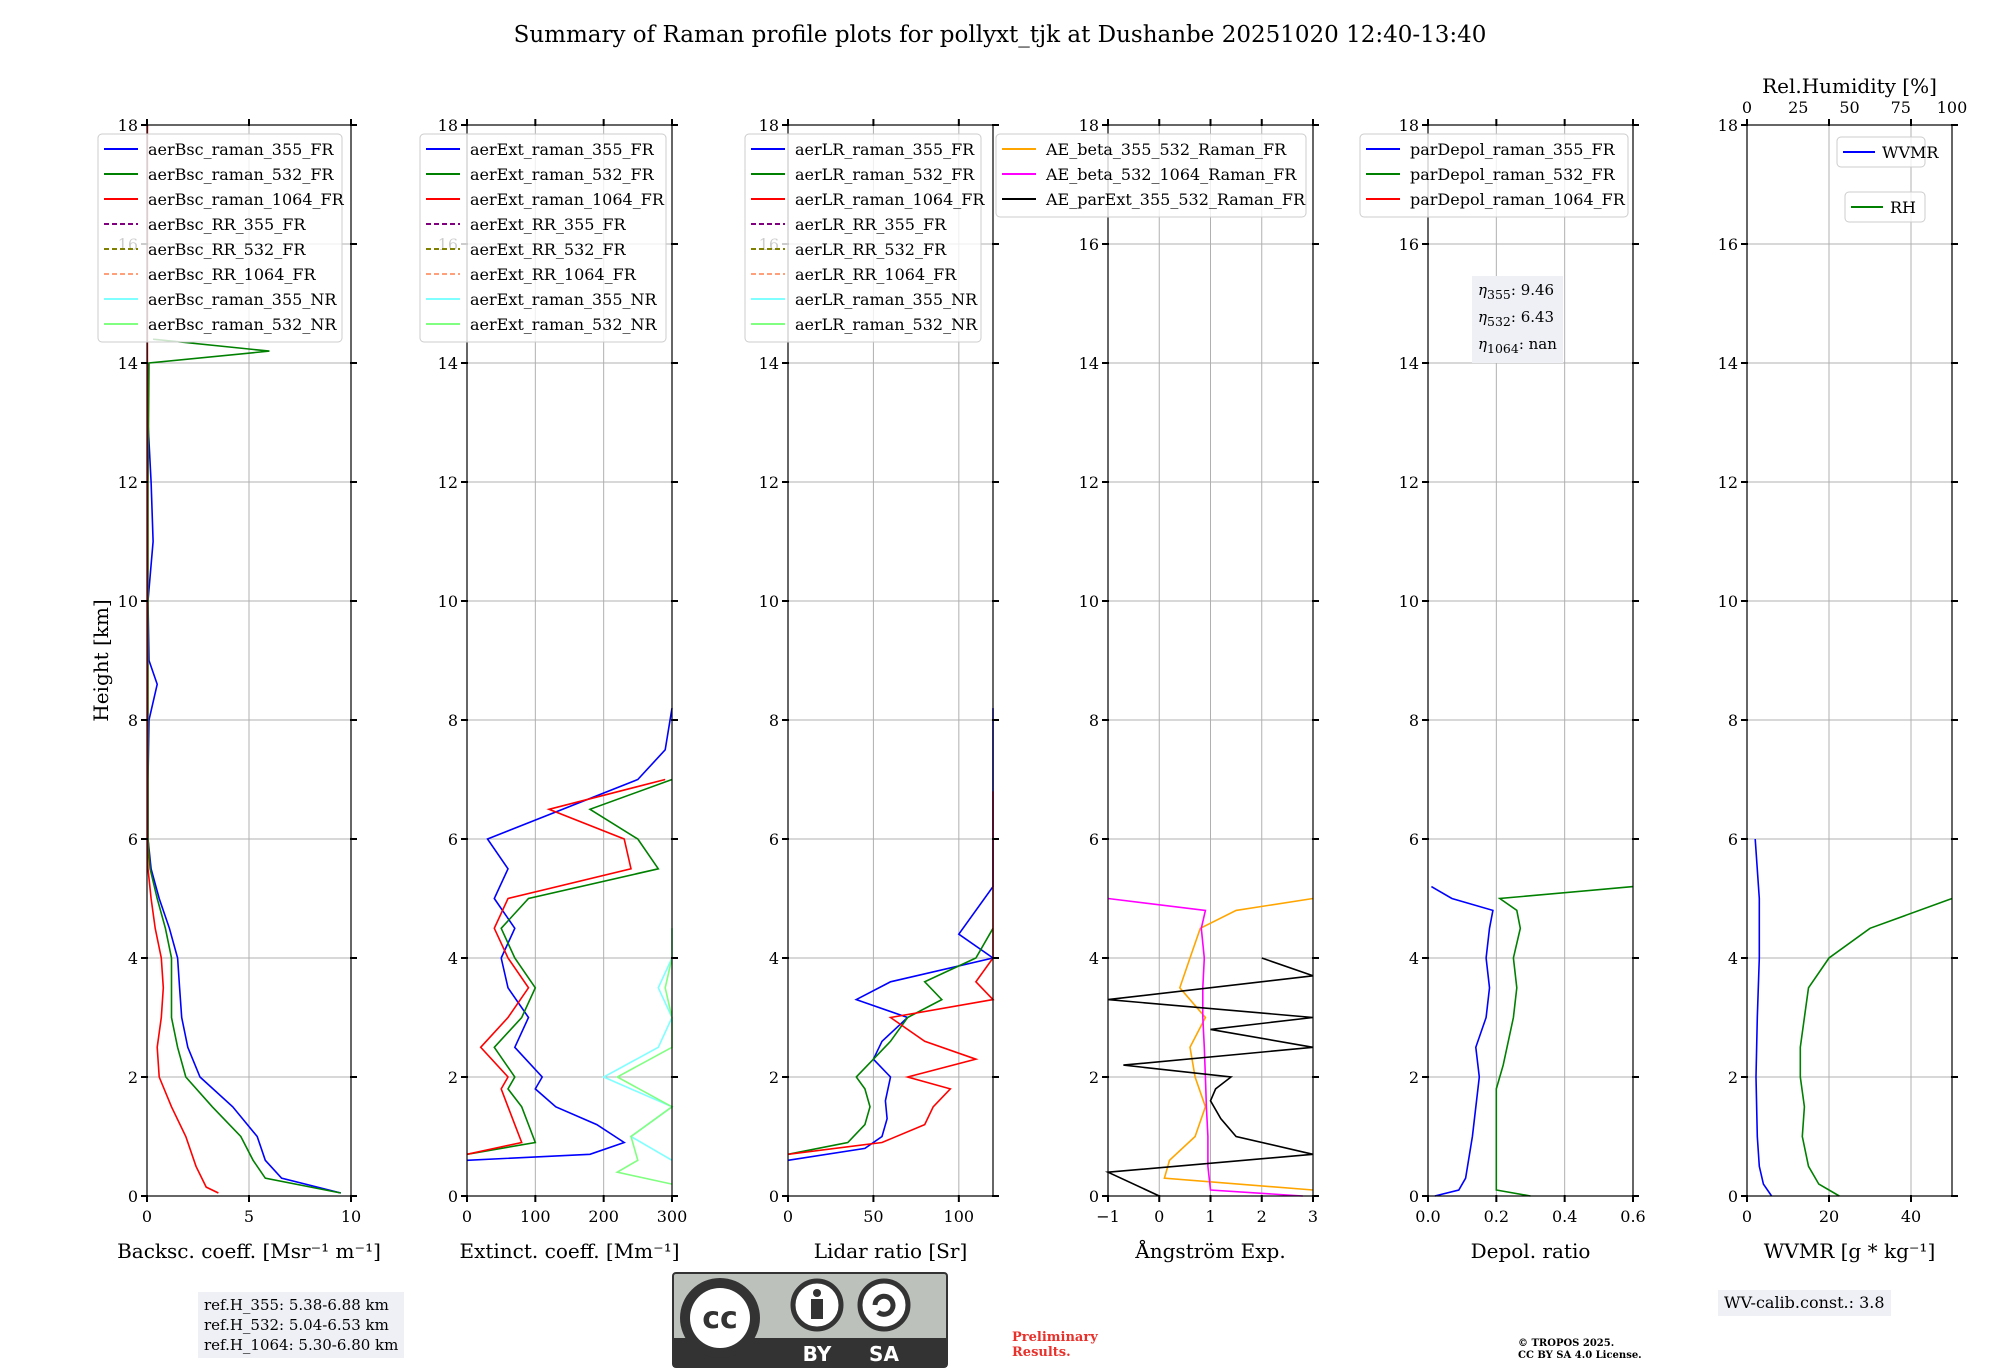  What do you see at coordinates (246, 199) in the screenshot?
I see `legend-label: aerBsc_raman_1064_FR` at bounding box center [246, 199].